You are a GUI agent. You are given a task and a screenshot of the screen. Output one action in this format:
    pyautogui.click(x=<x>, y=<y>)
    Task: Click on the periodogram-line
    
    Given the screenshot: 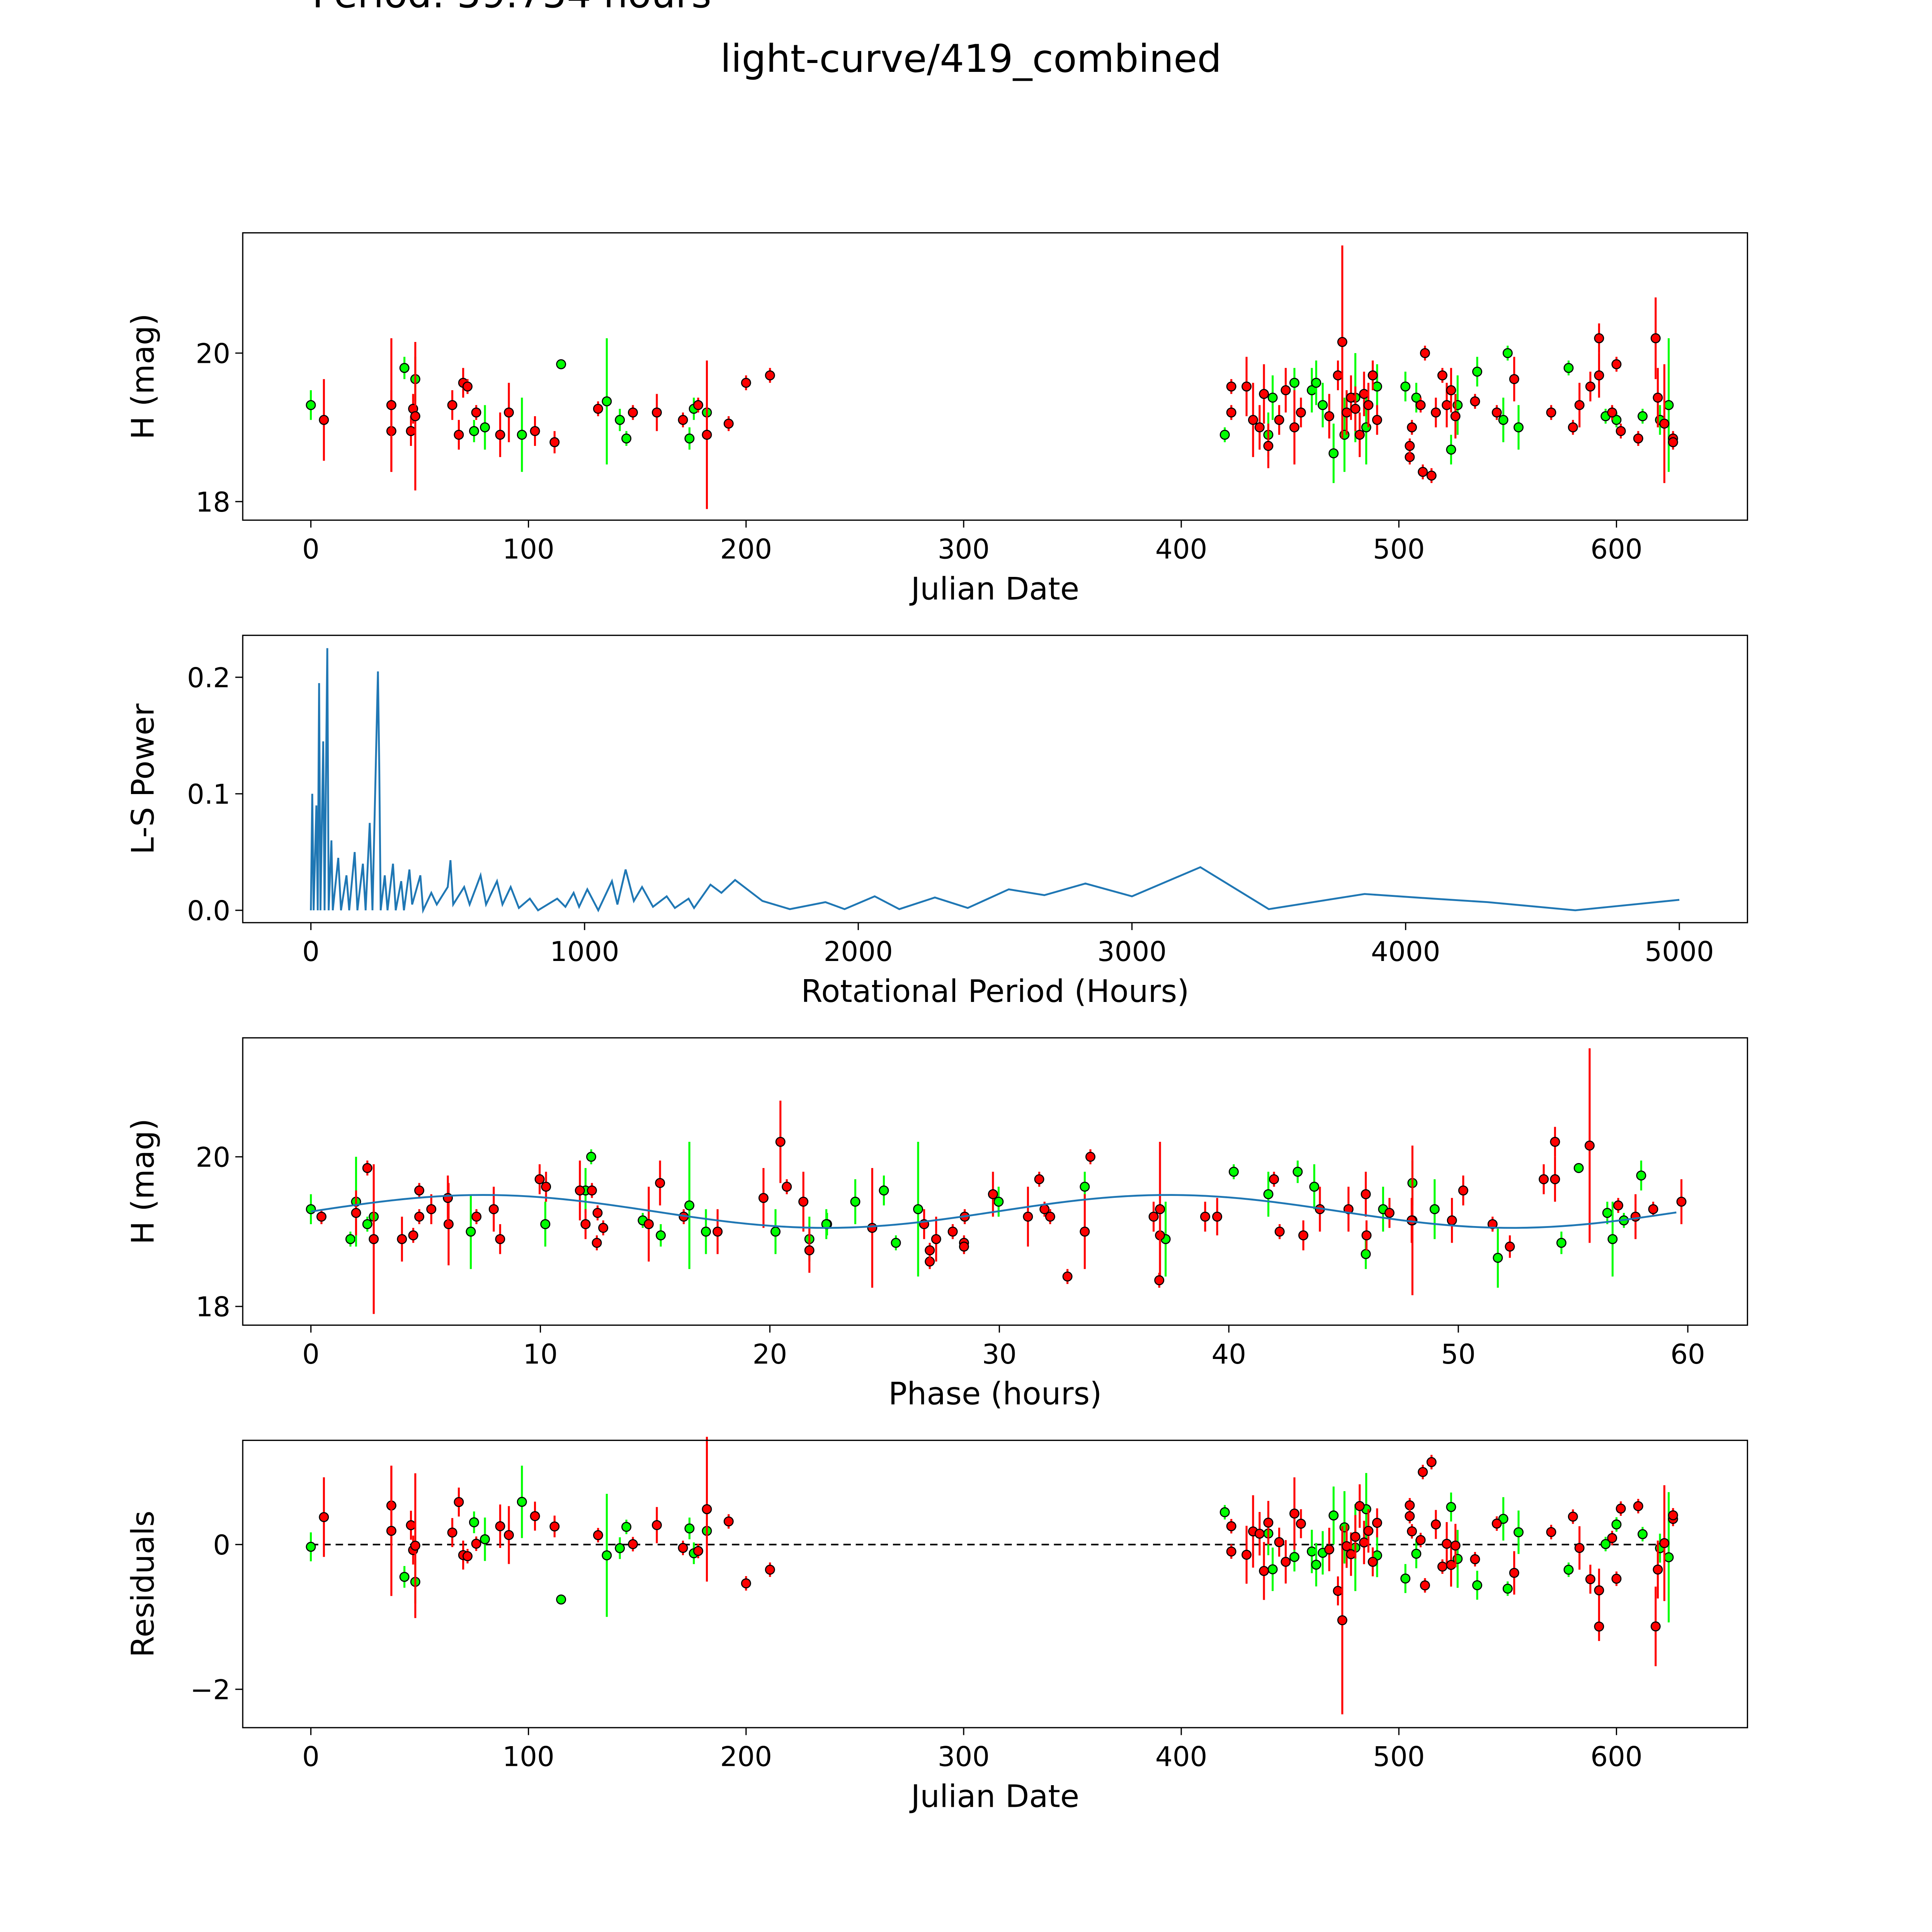 What is the action you would take?
    pyautogui.click(x=995, y=781)
    